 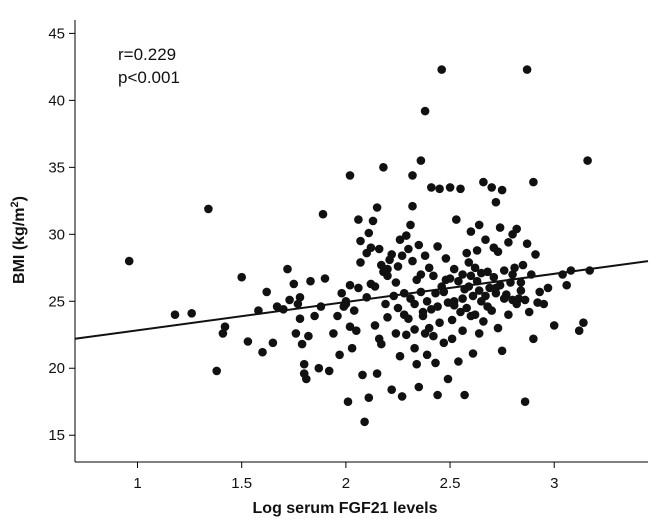 I want to click on x-tick-label: 1.5, so click(x=241, y=483).